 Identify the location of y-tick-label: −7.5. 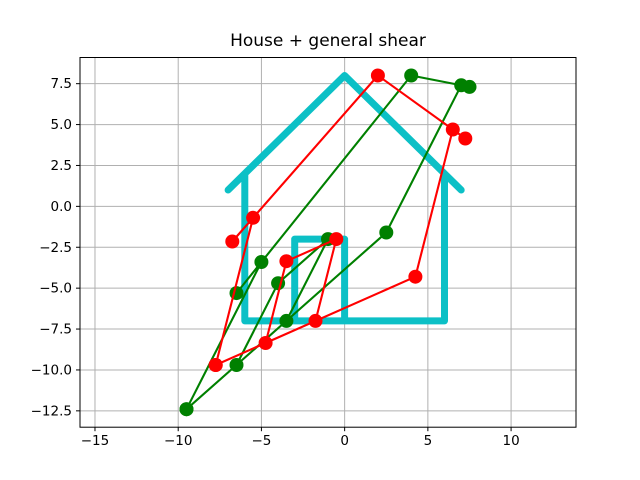
(55, 330).